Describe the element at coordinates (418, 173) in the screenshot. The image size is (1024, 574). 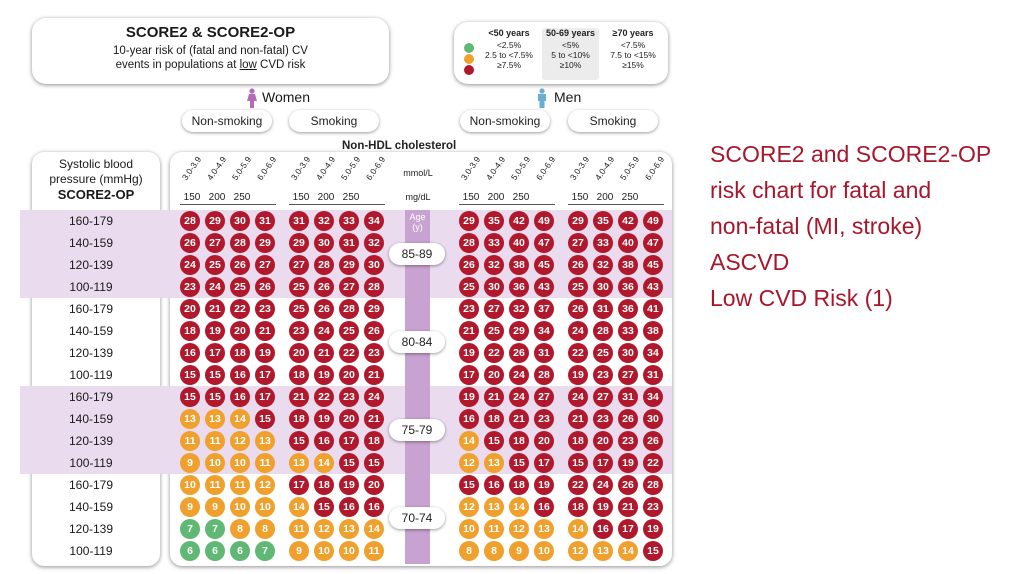
I see `unit-mmol: mmol/L` at that location.